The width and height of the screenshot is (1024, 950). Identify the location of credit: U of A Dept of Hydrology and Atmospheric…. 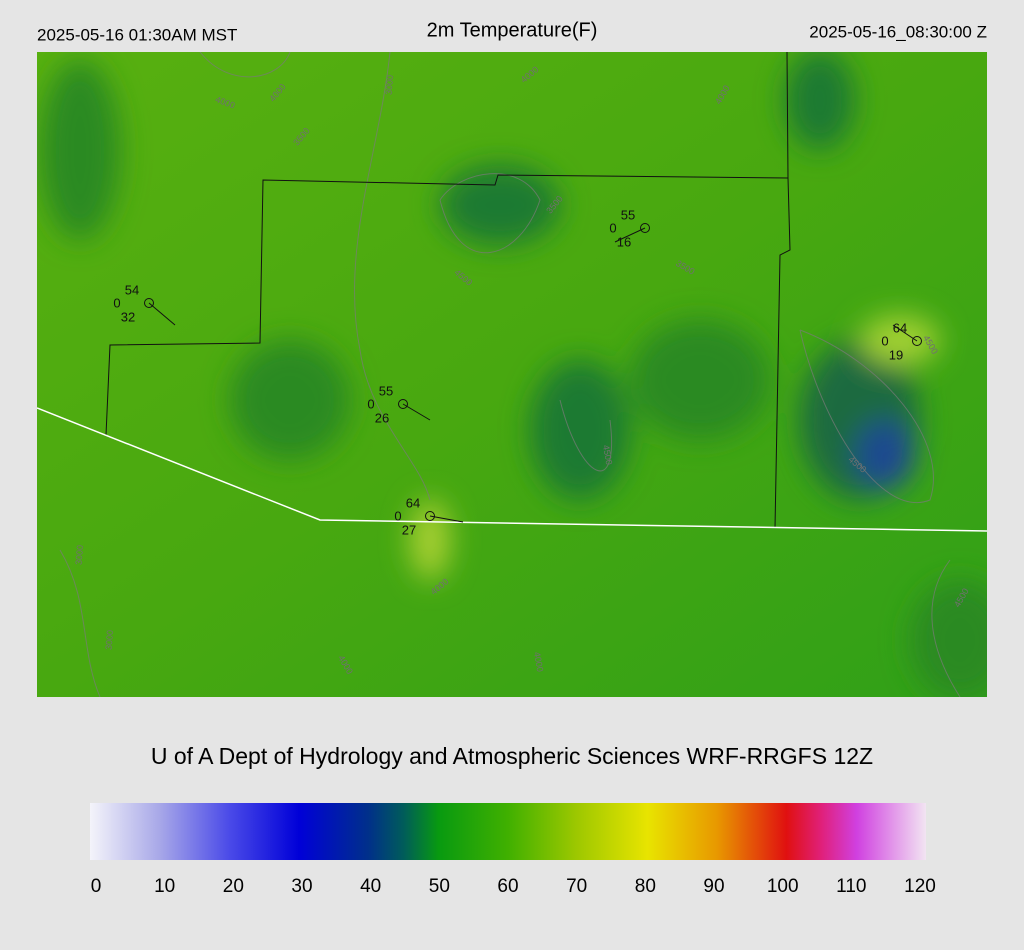
(512, 756).